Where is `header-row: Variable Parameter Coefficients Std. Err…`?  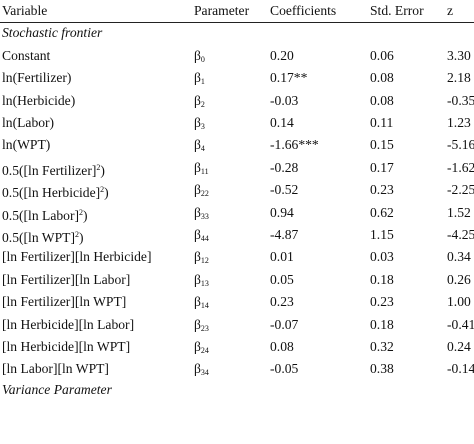
header-row: Variable Parameter Coefficients Std. Err… is located at coordinates (237, 11).